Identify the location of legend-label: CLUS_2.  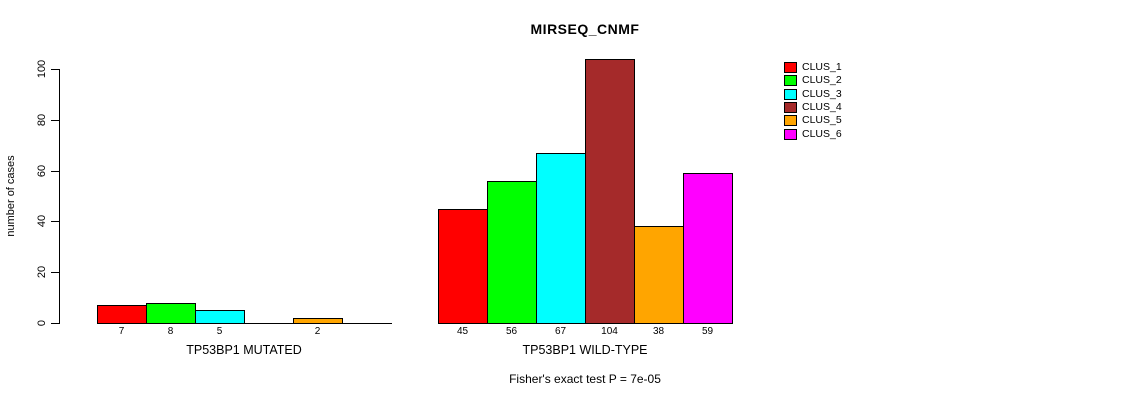
(822, 80).